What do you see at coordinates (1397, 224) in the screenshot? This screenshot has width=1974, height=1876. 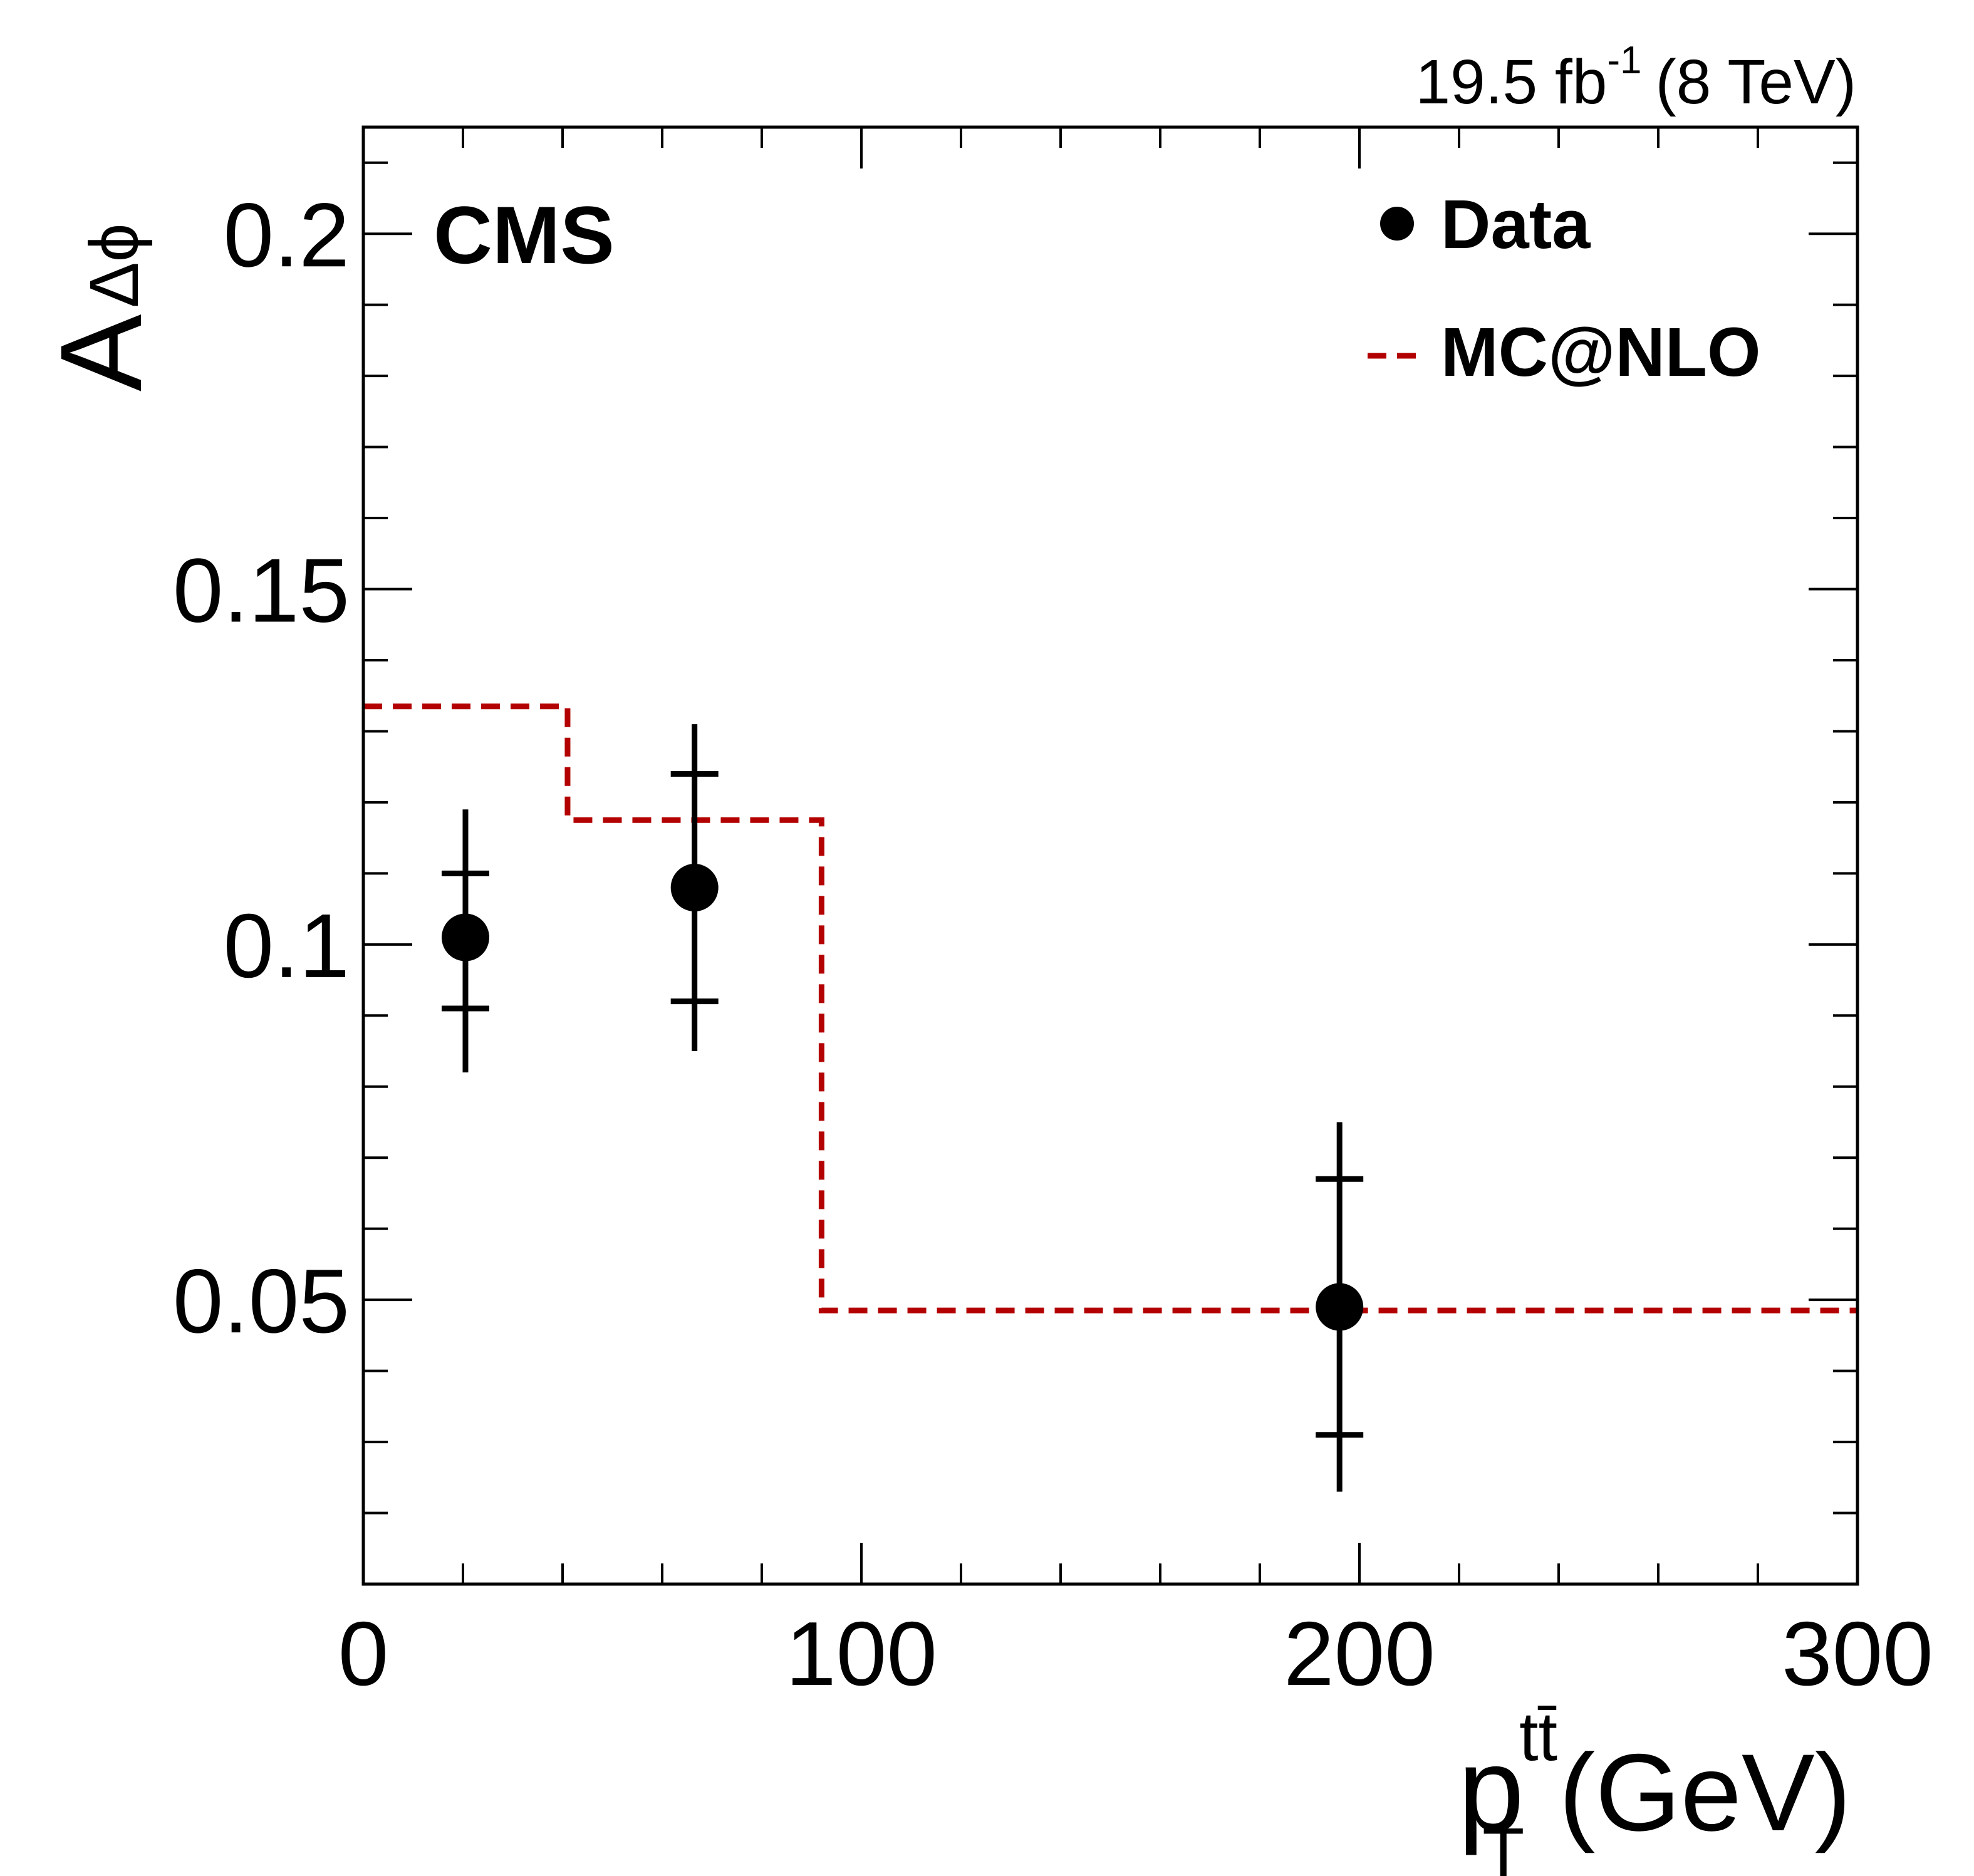 I see `legend-data-marker` at bounding box center [1397, 224].